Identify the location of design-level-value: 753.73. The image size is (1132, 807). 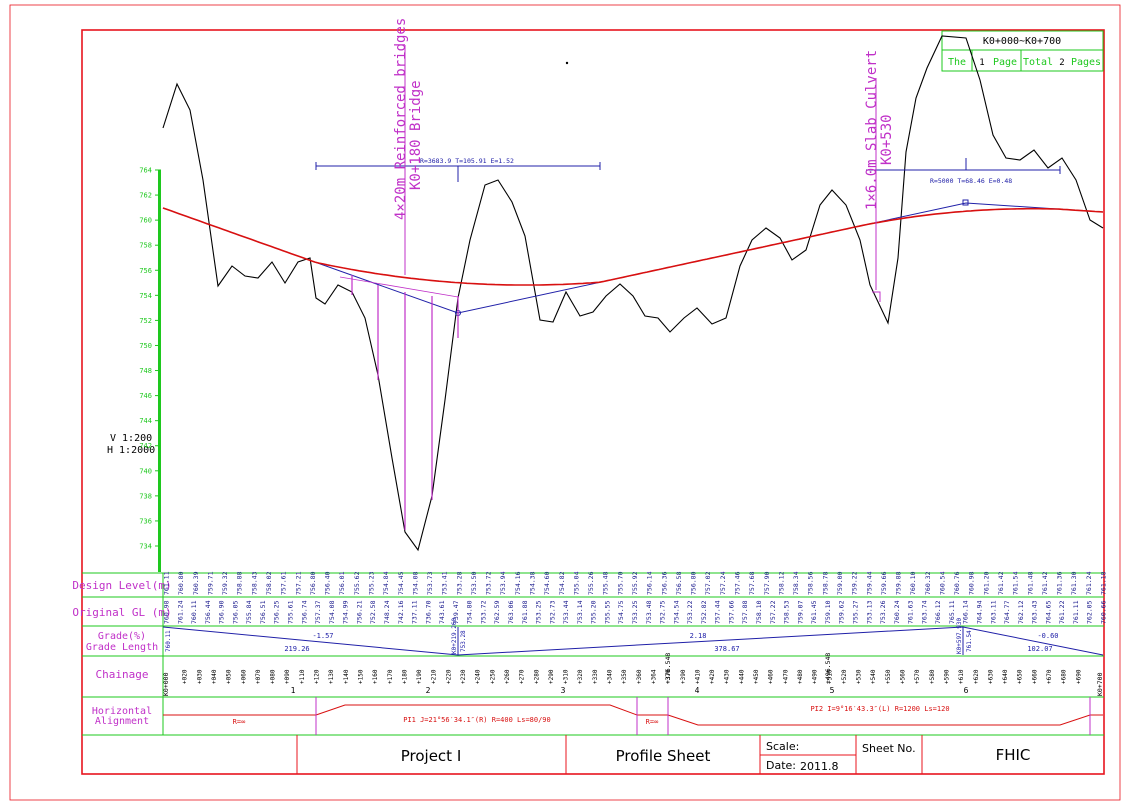
(430, 583).